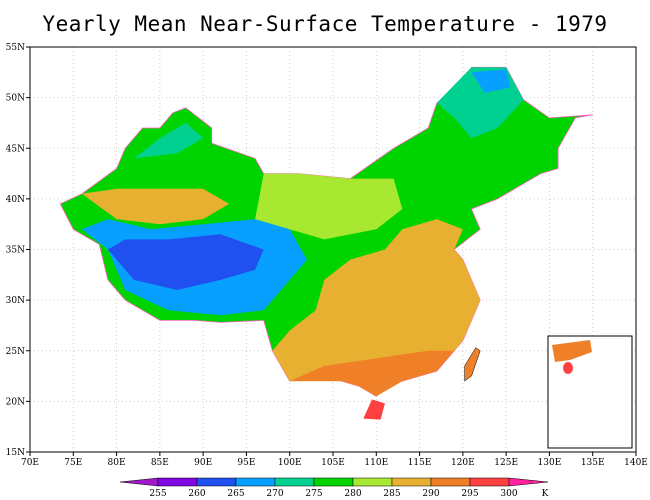  Describe the element at coordinates (334, 488) in the screenshot. I see `colorbar: 255 260 265 270 275 280 285 290 295 300 K` at that location.